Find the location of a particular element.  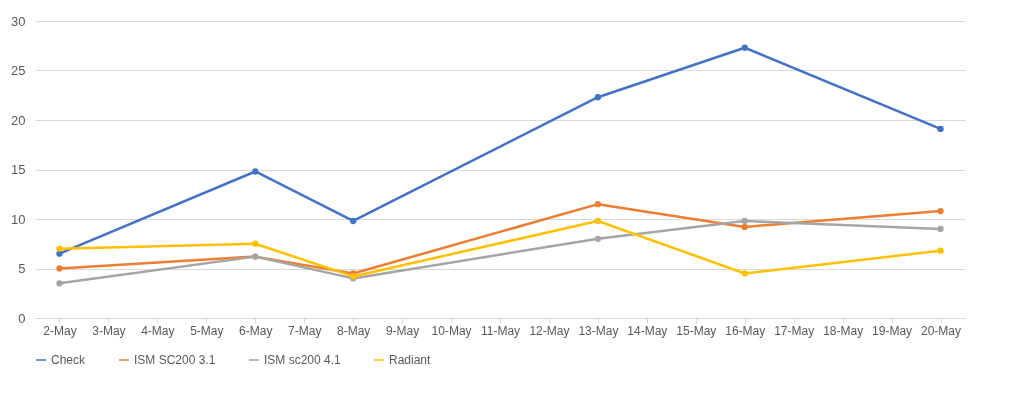

x-tick-label: 15-May is located at coordinates (696, 330).